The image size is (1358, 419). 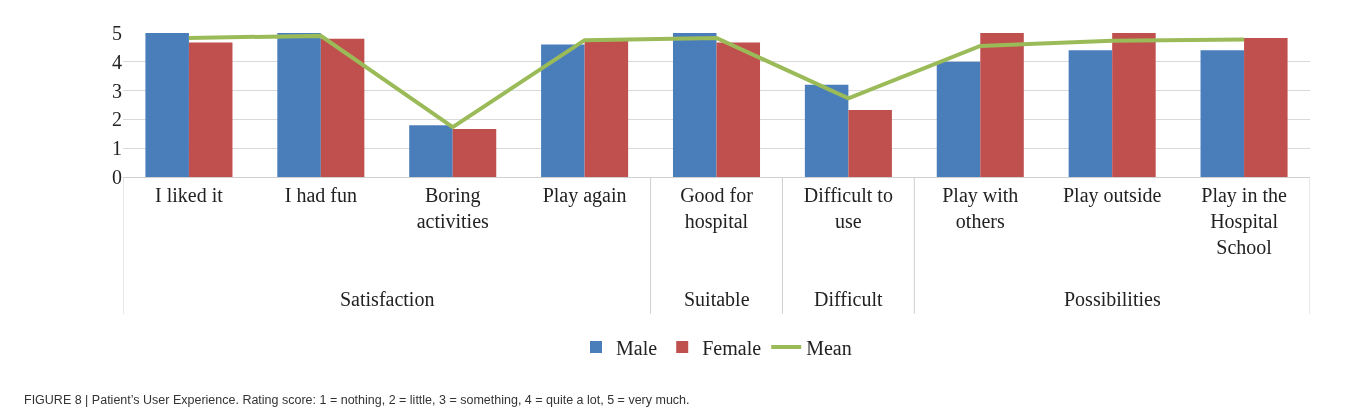 What do you see at coordinates (1244, 221) in the screenshot?
I see `x-tick-label: Play in the Hospital School` at bounding box center [1244, 221].